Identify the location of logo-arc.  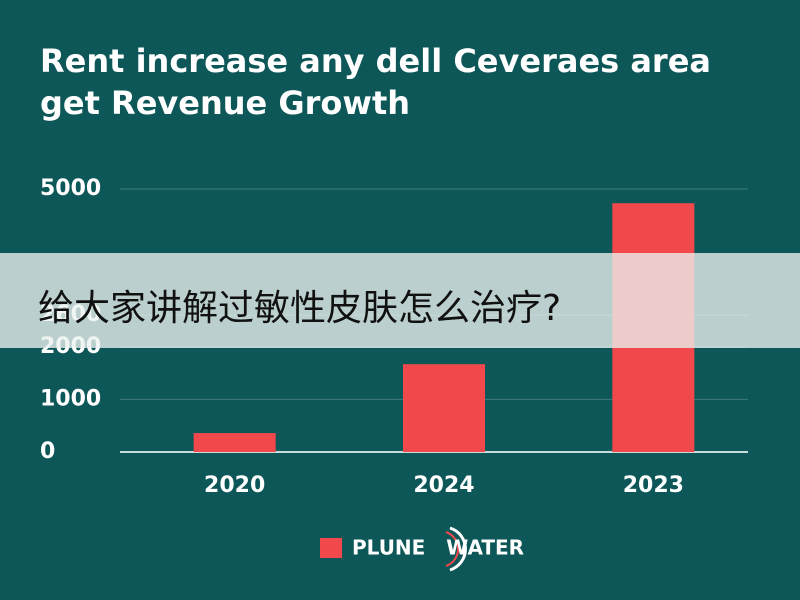
(458, 549).